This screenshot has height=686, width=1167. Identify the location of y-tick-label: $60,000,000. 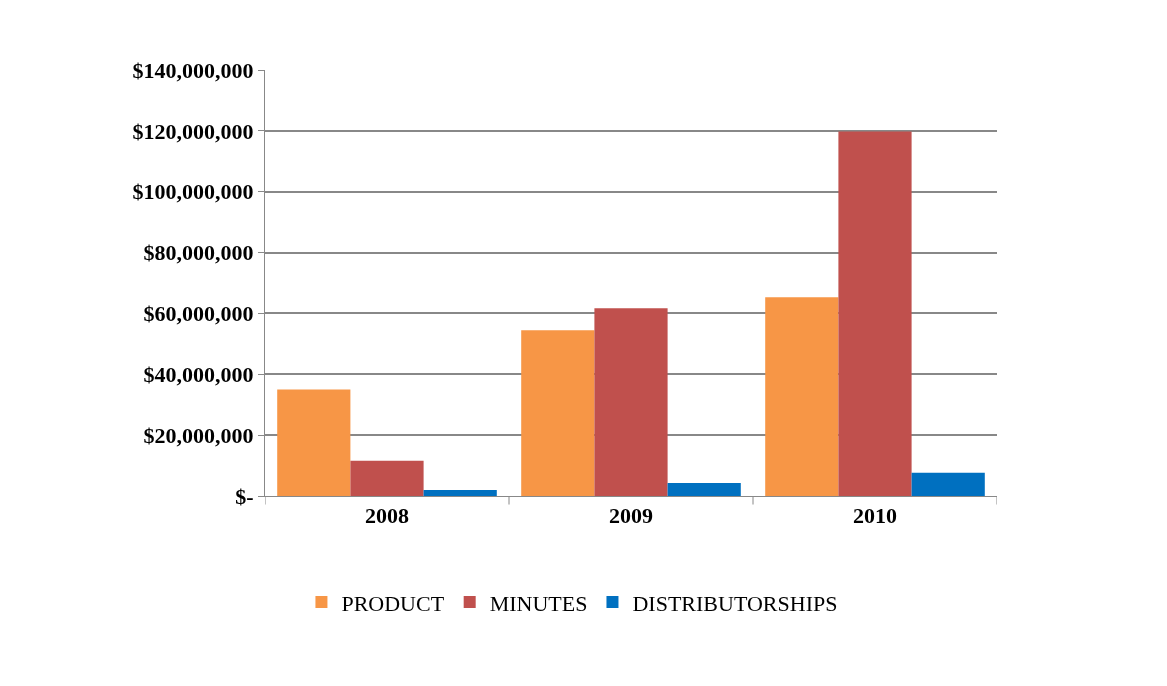
(198, 314).